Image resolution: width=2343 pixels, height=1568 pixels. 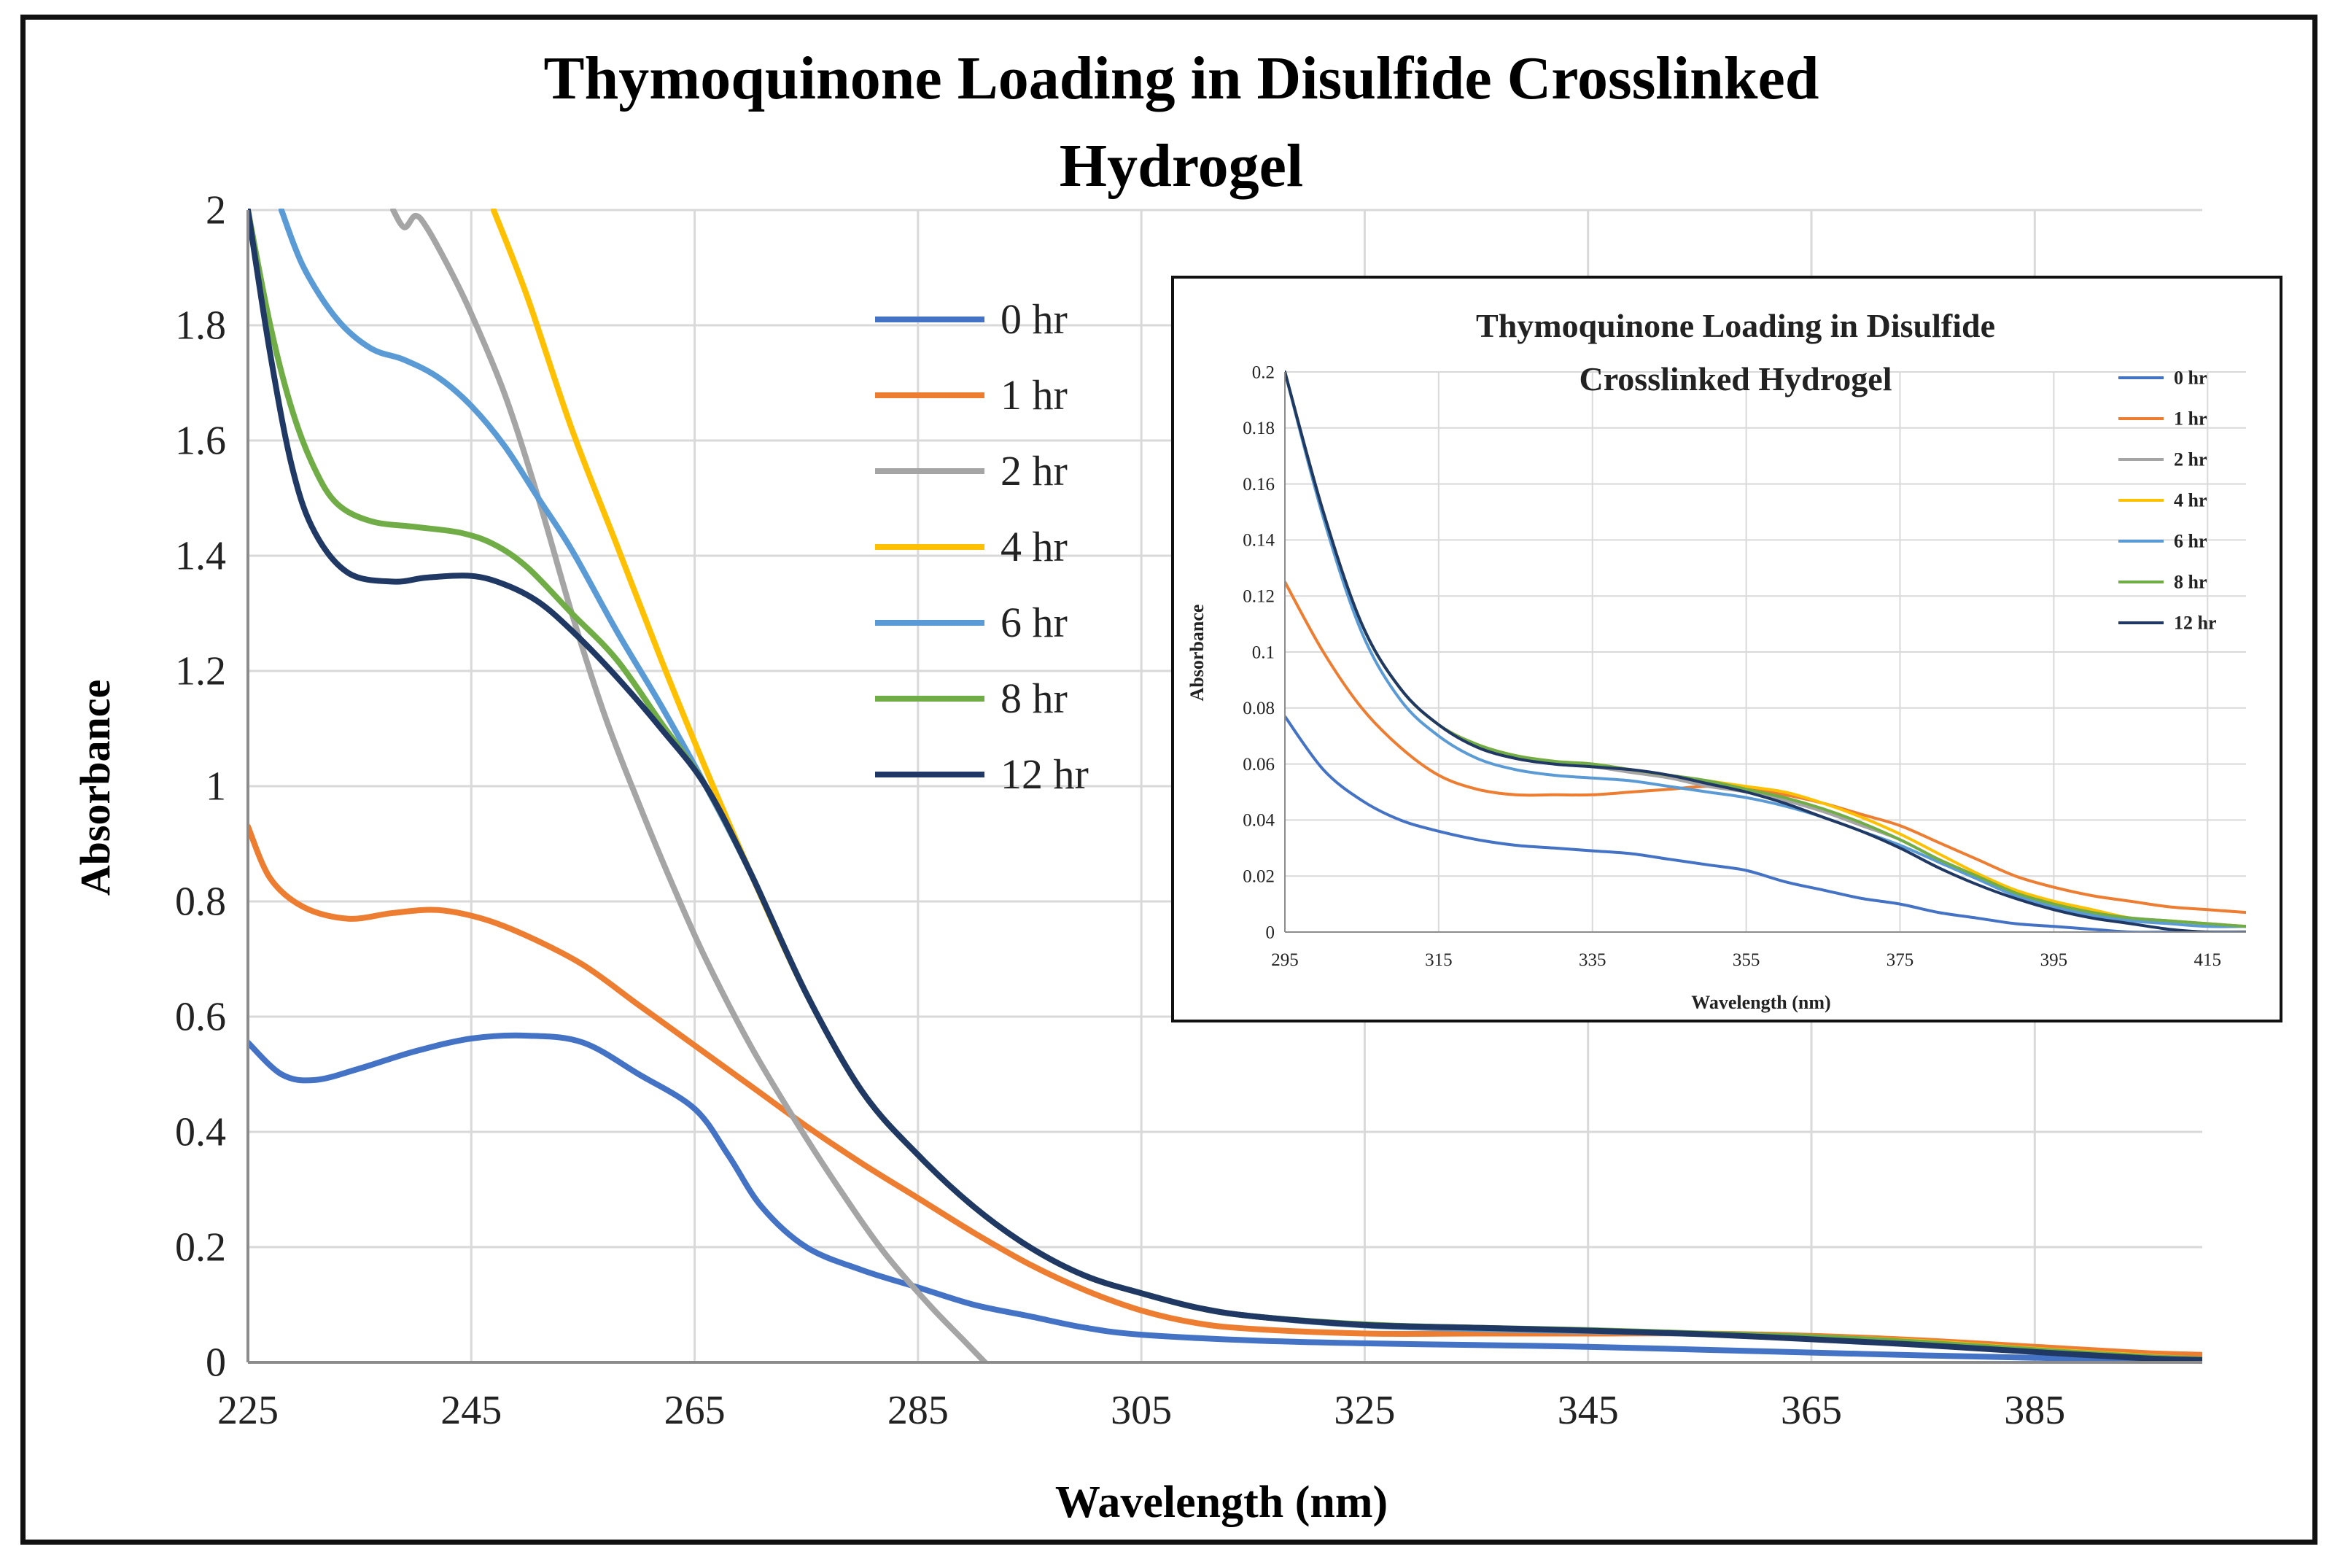 What do you see at coordinates (1034, 395) in the screenshot?
I see `main-legend-label-1-hr: 1 hr` at bounding box center [1034, 395].